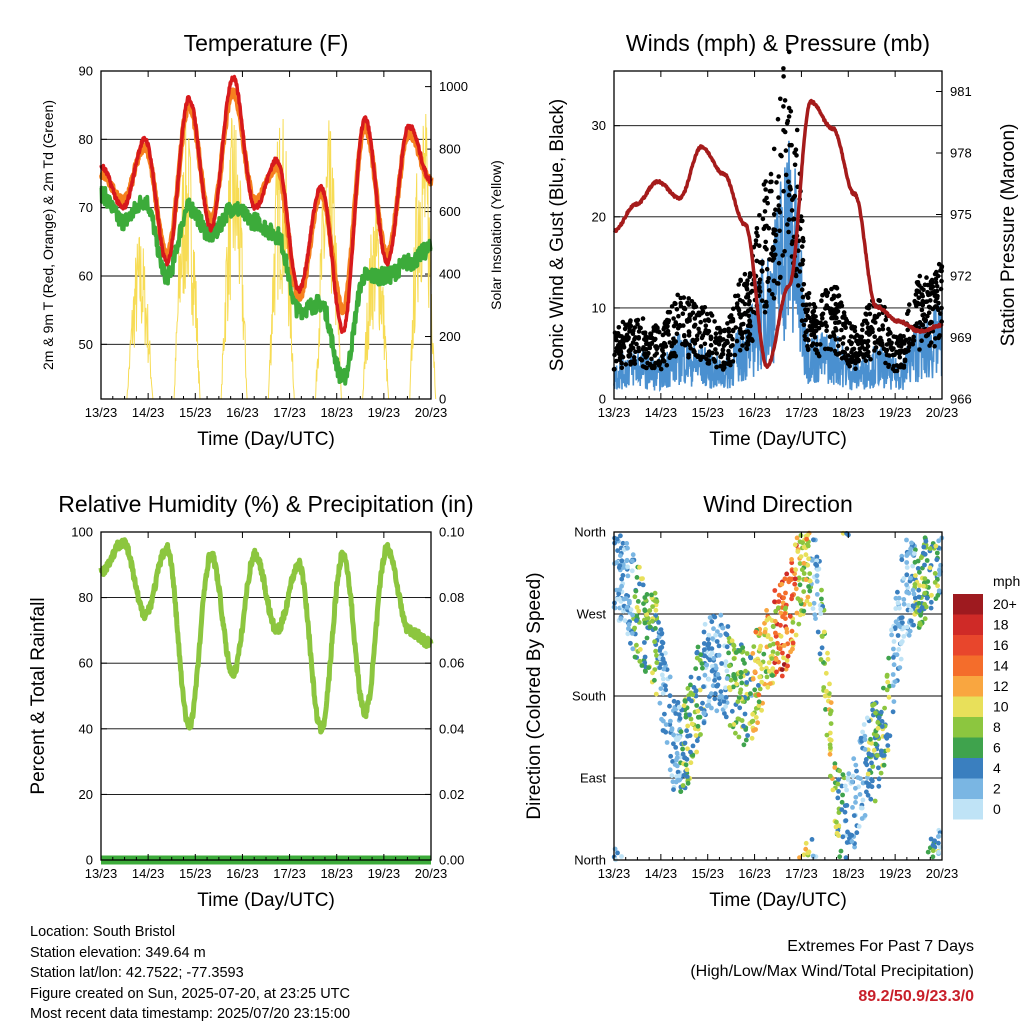  I want to click on sonic-wind-line, so click(778, 266).